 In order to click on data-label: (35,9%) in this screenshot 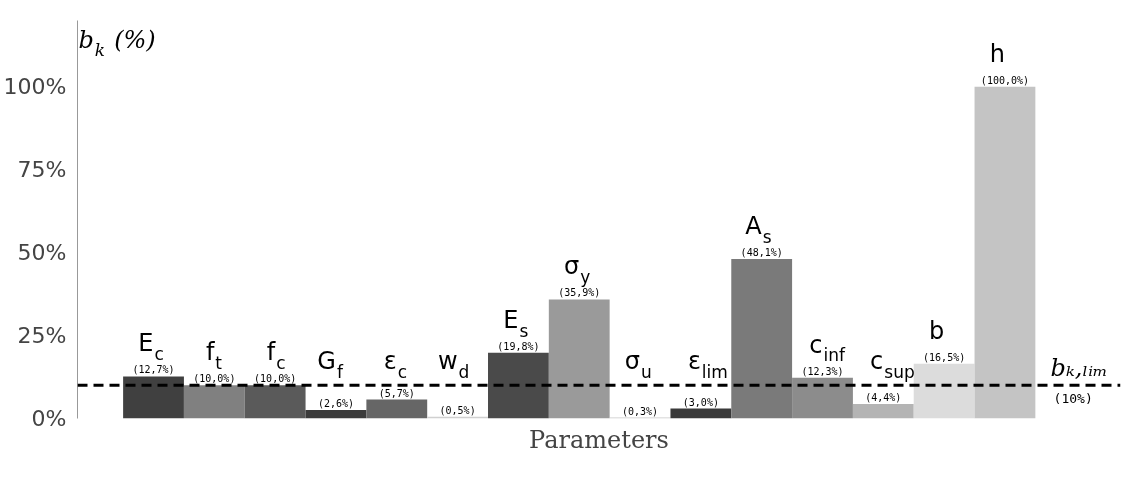, I will do `click(579, 293)`.